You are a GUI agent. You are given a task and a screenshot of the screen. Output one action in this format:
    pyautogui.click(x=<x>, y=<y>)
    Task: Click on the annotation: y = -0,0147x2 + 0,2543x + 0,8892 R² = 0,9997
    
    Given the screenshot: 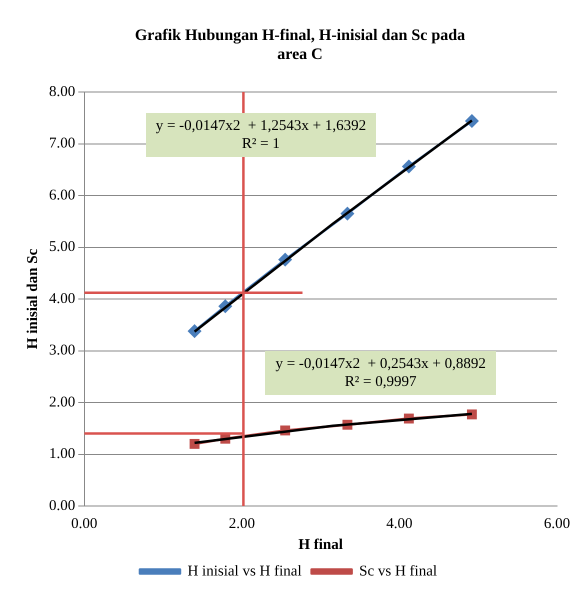 What is the action you would take?
    pyautogui.click(x=380, y=372)
    